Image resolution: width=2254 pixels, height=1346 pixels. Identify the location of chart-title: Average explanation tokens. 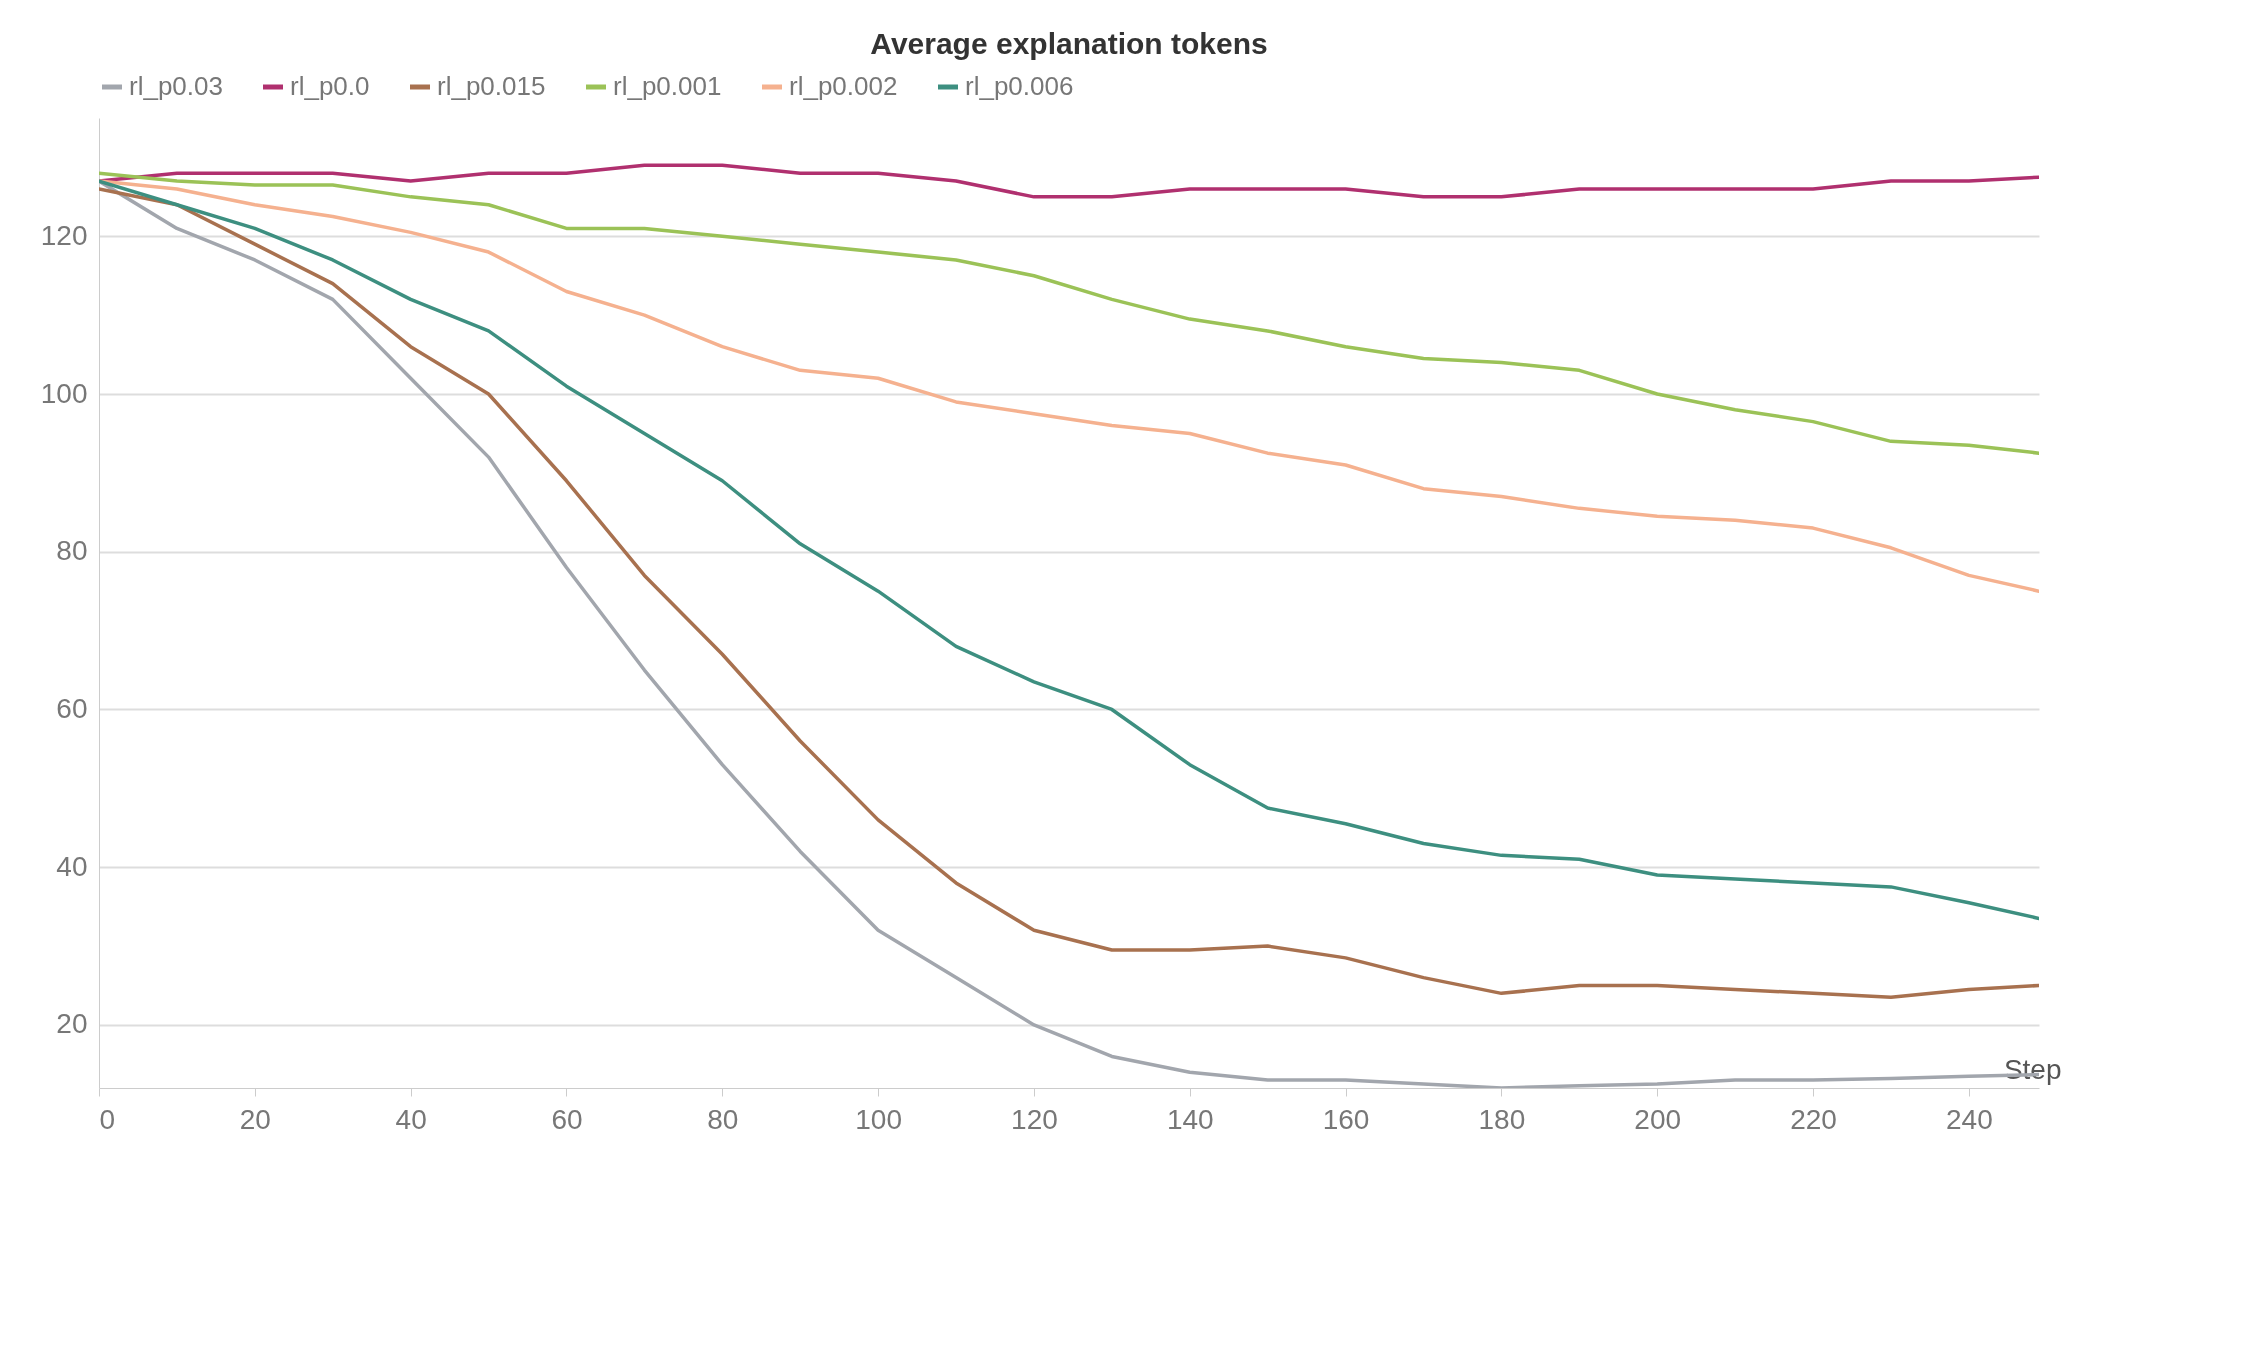
(1069, 43).